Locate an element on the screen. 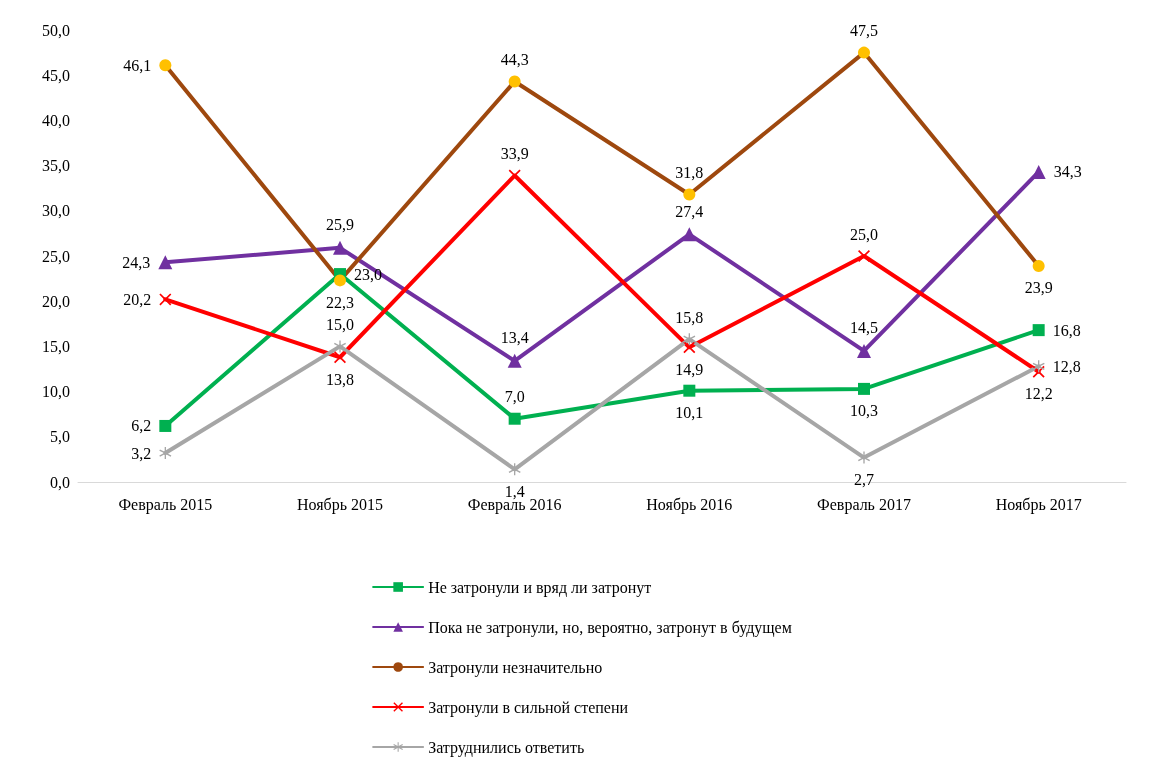 The height and width of the screenshot is (772, 1164). data-label: 25,0 is located at coordinates (864, 234).